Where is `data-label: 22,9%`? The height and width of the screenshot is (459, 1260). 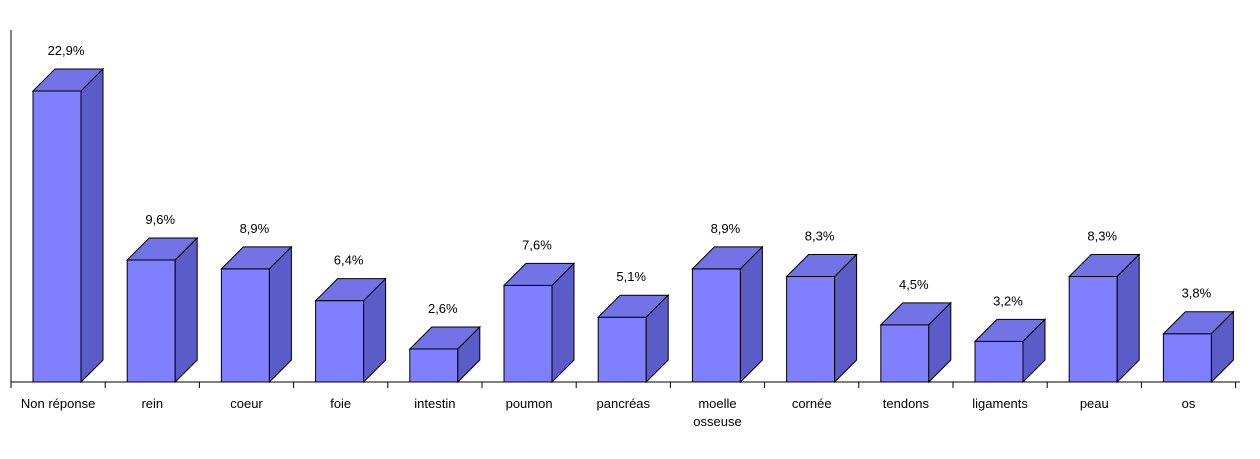 data-label: 22,9% is located at coordinates (66, 50).